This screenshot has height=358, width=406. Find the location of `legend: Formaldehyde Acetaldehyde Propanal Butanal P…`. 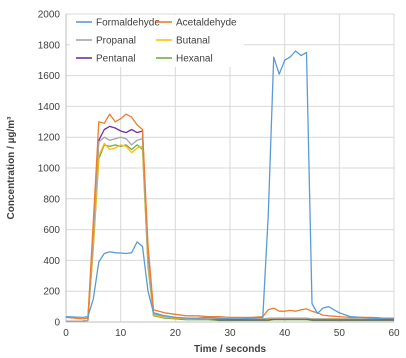

legend: Formaldehyde Acetaldehyde Propanal Butanal P… is located at coordinates (157, 41).